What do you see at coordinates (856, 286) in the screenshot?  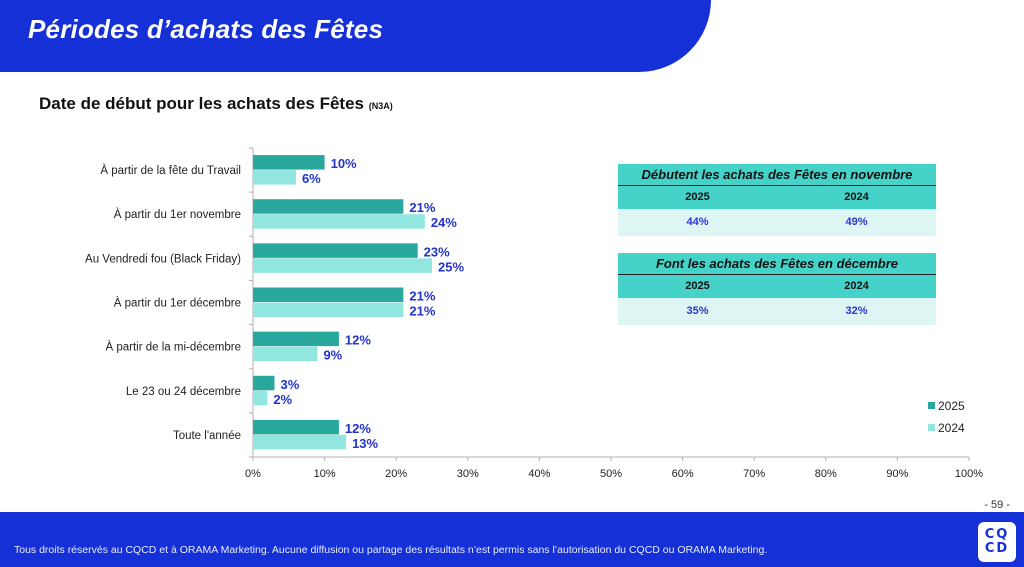 I see `december-header-2024: 2024` at bounding box center [856, 286].